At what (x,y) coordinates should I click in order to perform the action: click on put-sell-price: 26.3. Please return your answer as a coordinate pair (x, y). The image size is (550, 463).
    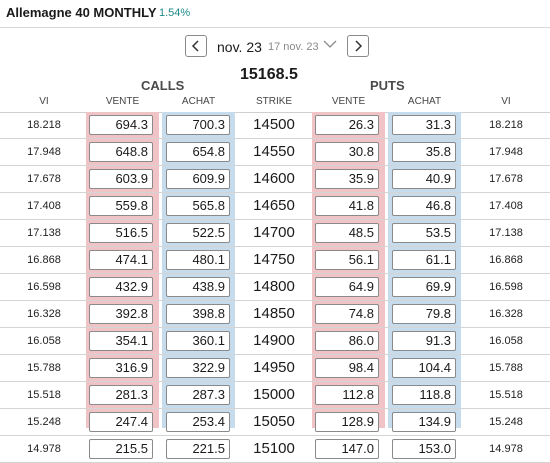
    Looking at the image, I should click on (347, 125).